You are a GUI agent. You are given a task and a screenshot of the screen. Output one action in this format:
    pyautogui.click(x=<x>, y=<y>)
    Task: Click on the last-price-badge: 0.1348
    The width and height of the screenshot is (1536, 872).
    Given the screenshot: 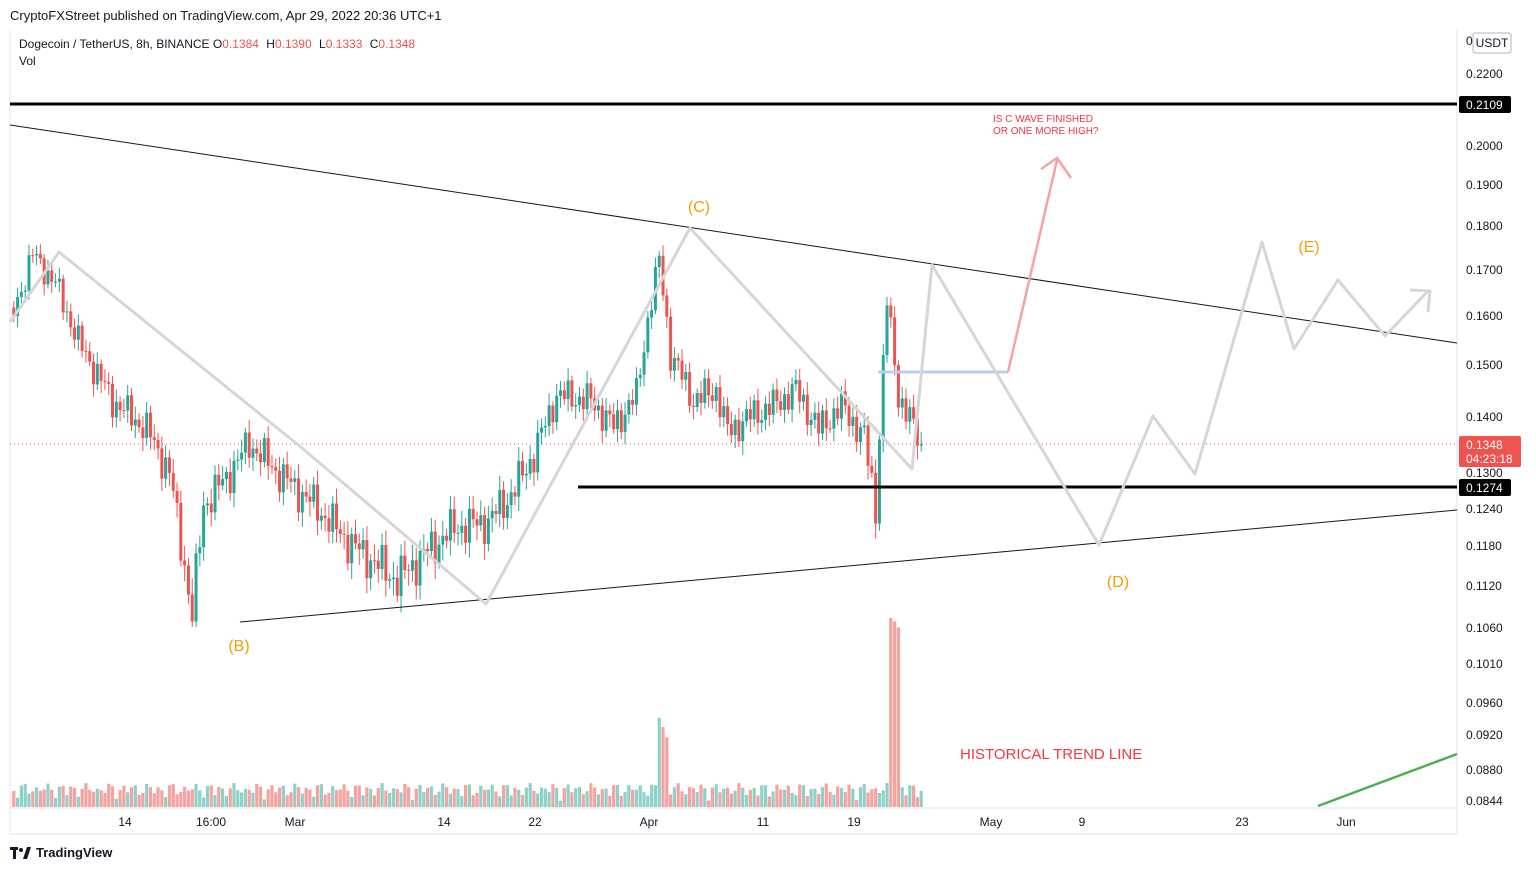 What is the action you would take?
    pyautogui.click(x=1484, y=445)
    